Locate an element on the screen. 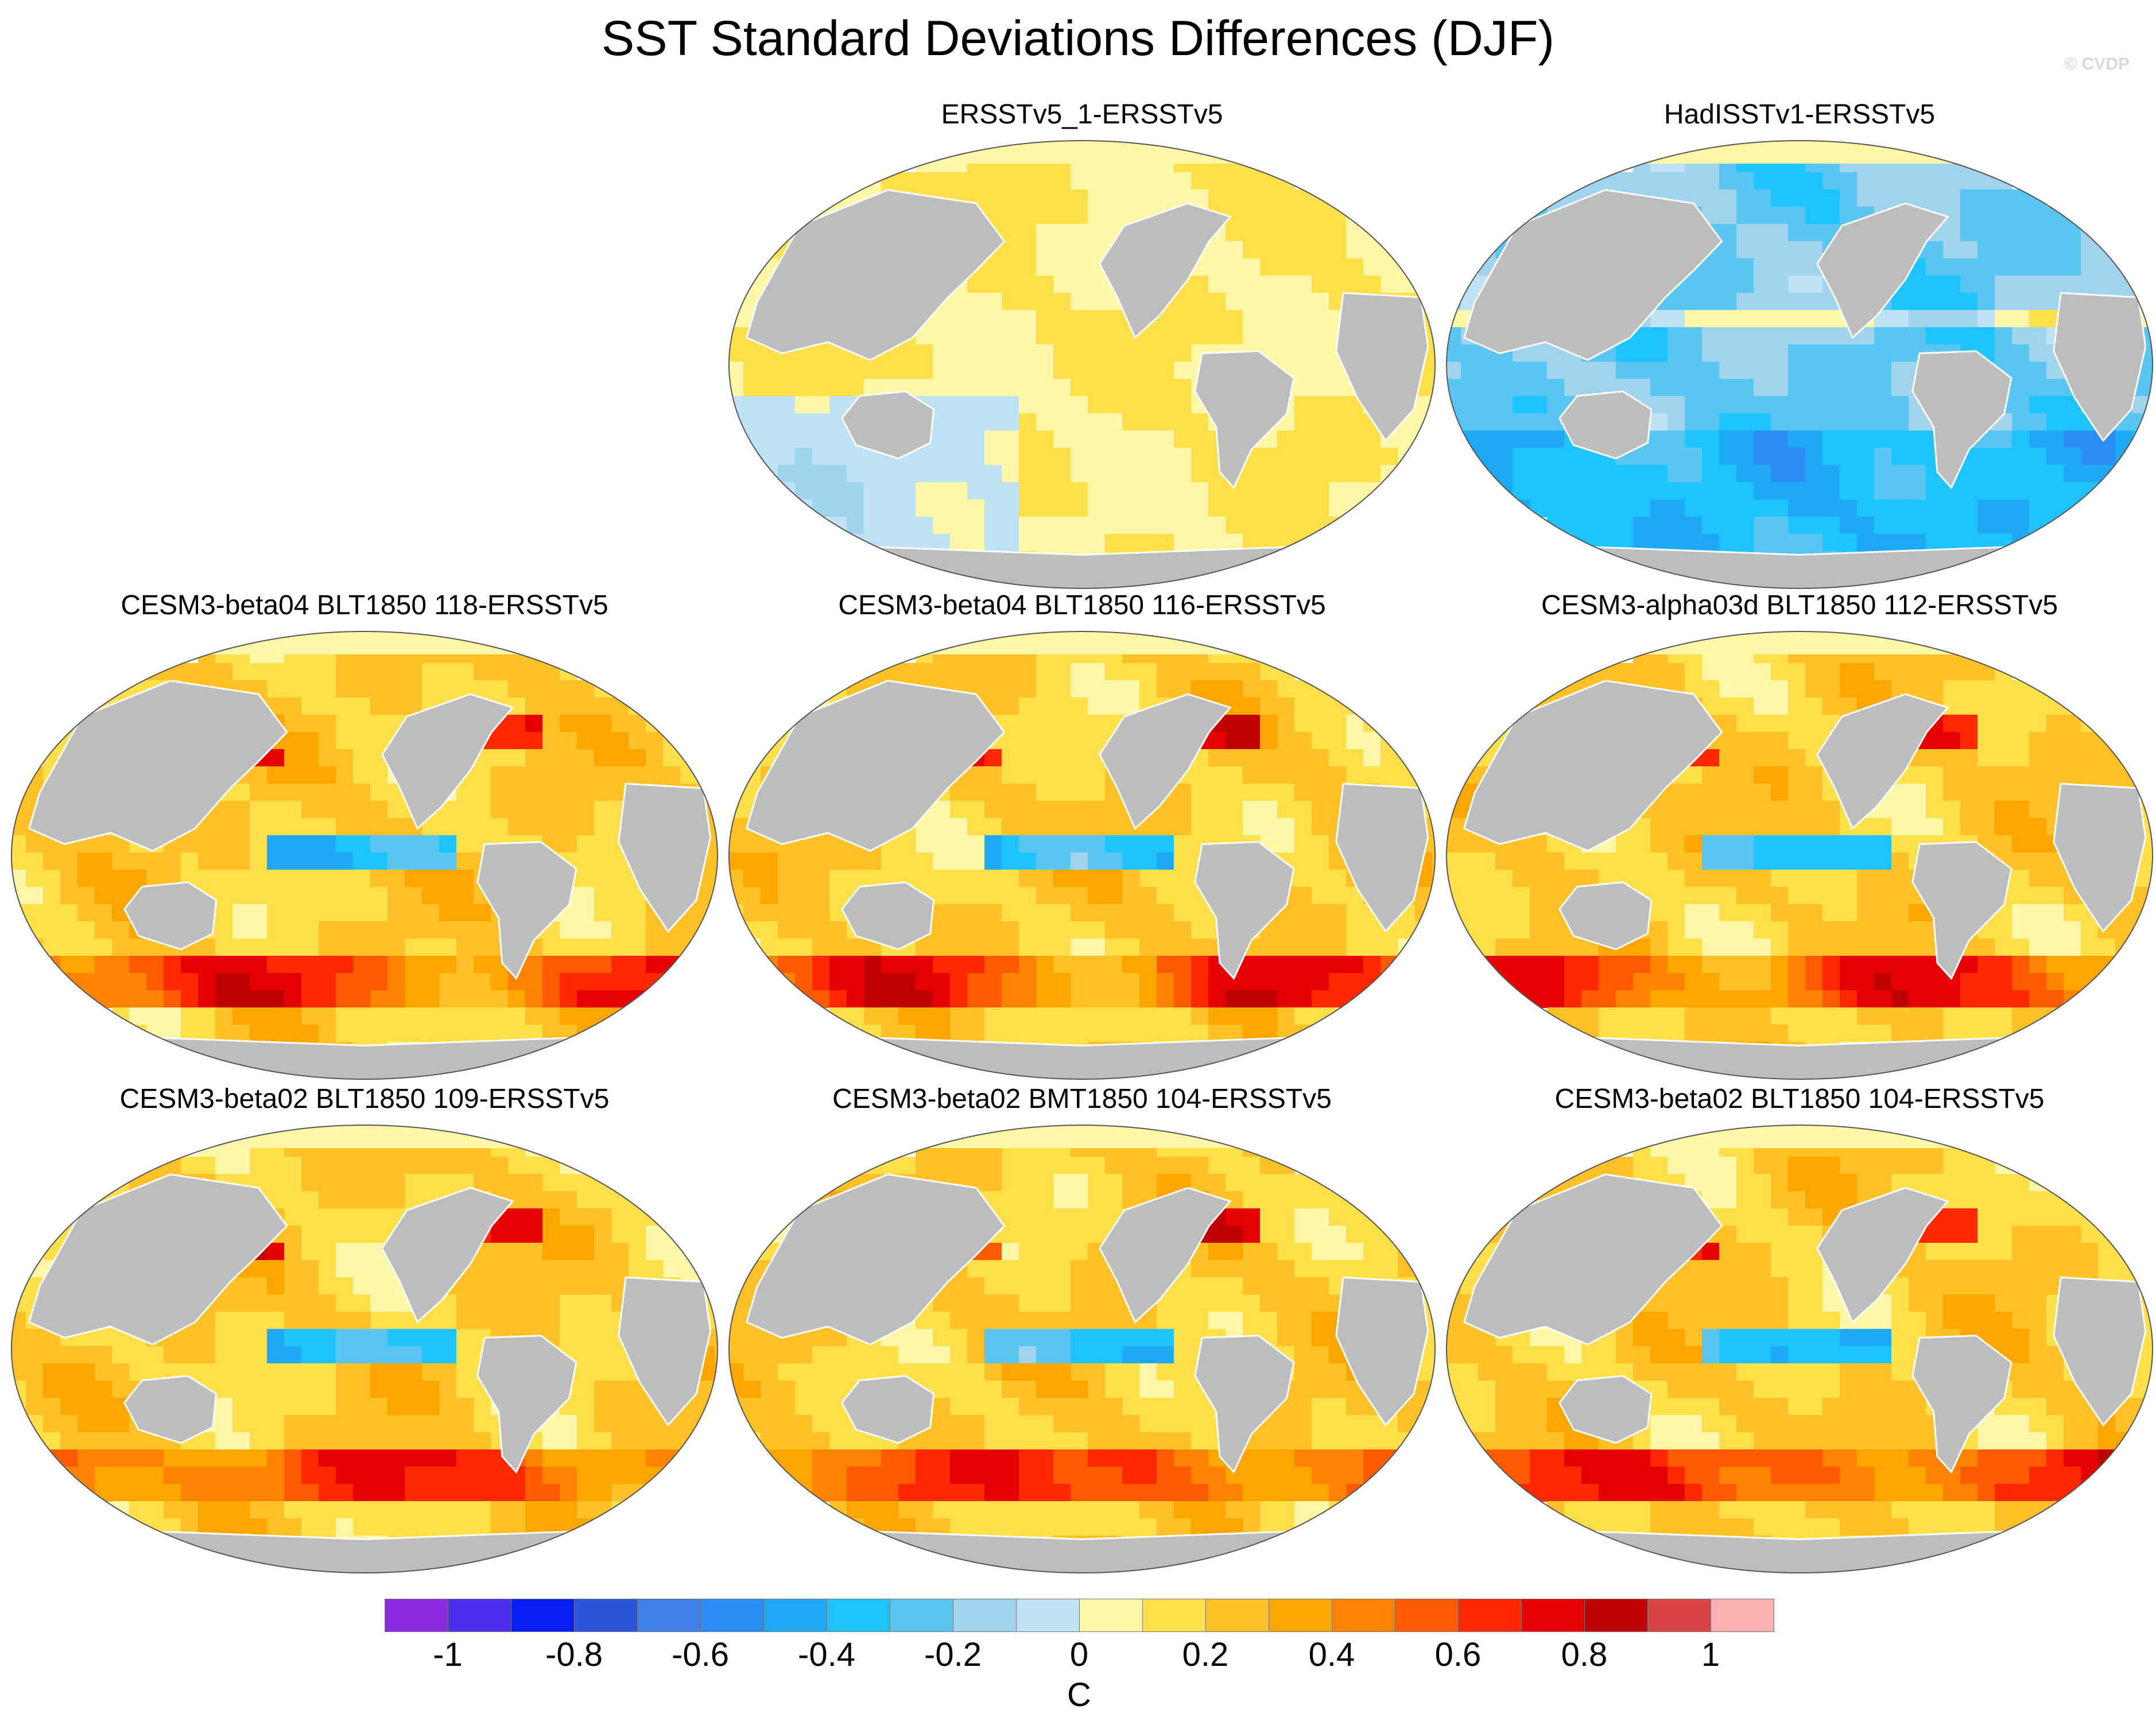 The image size is (2156, 1725). map-panel: CESM3-beta04 BLT1850 118-ERSSTv5 is located at coordinates (364, 835).